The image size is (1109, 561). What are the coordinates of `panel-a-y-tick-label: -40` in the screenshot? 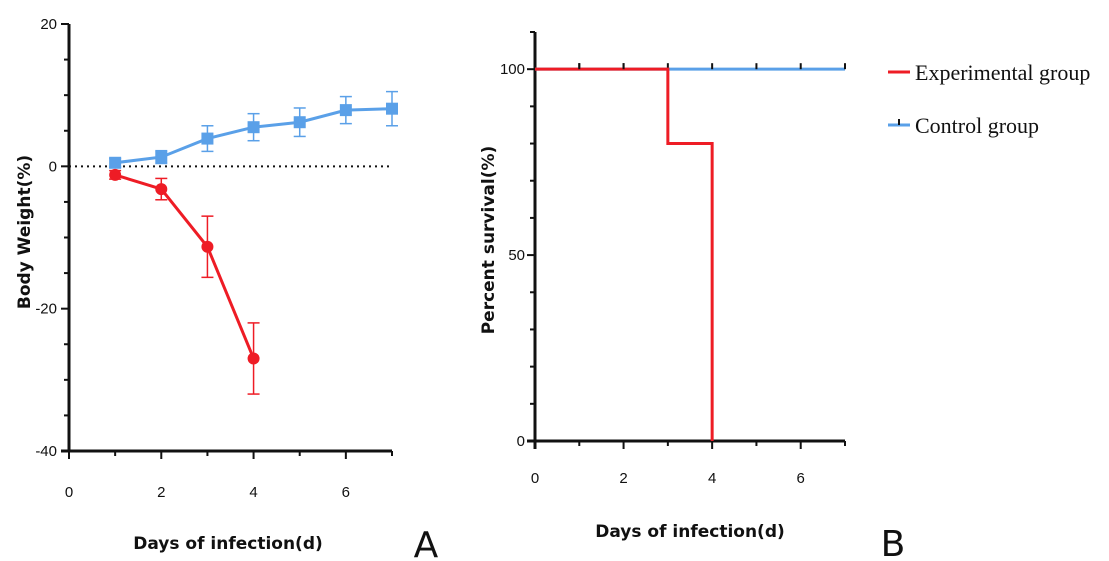 It's located at (46, 451).